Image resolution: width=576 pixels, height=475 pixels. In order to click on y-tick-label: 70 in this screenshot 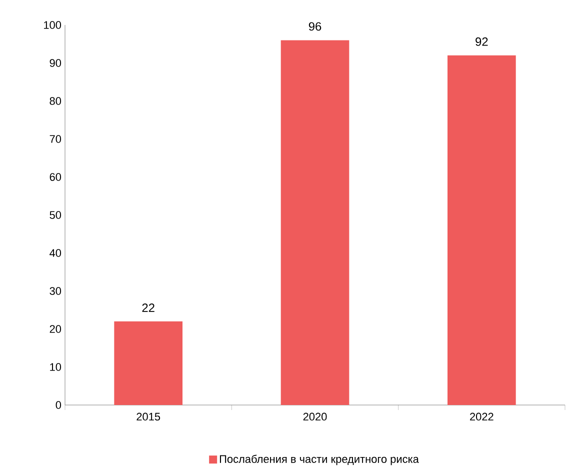, I will do `click(56, 139)`.